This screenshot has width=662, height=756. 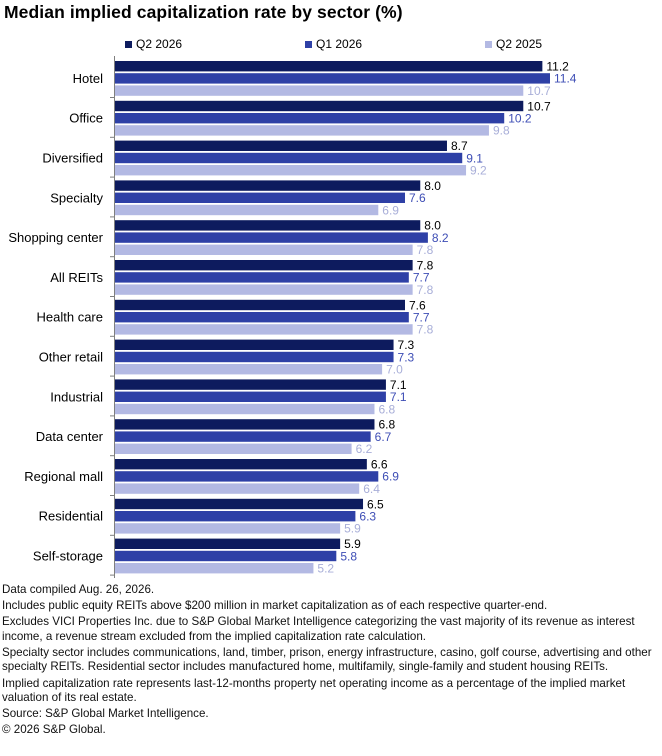 What do you see at coordinates (339, 44) in the screenshot?
I see `legend-label: Q1 2026` at bounding box center [339, 44].